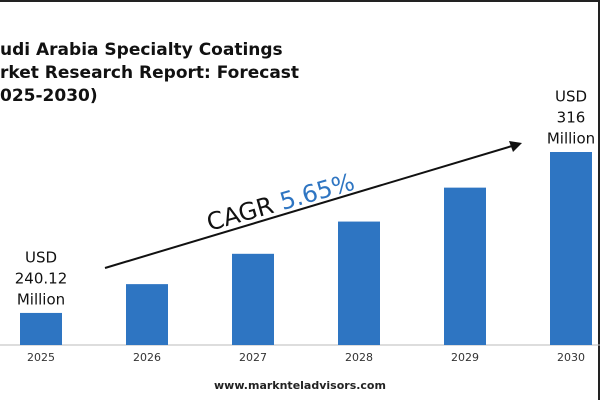 The width and height of the screenshot is (600, 400). What do you see at coordinates (41, 278) in the screenshot?
I see `value-label: 240.12` at bounding box center [41, 278].